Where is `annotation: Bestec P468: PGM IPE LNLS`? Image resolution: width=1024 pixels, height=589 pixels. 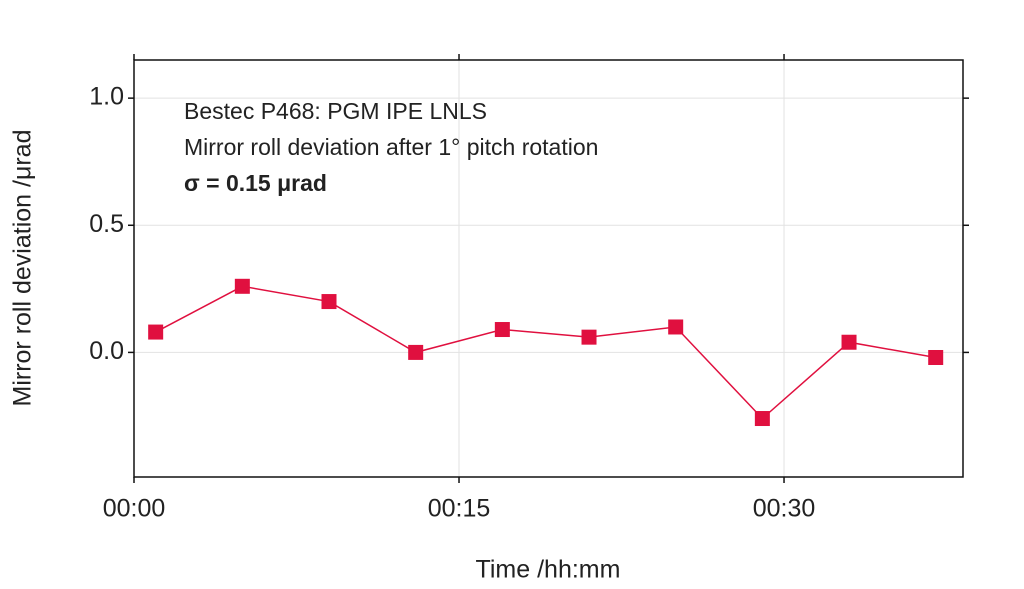
annotation: Bestec P468: PGM IPE LNLS is located at coordinates (335, 111).